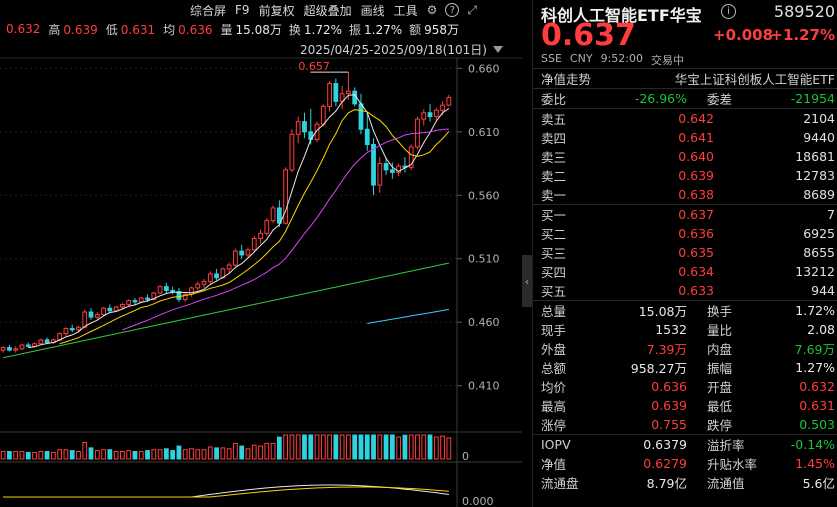 Image resolution: width=837 pixels, height=507 pixels. I want to click on stat-label: 均价, so click(554, 387).